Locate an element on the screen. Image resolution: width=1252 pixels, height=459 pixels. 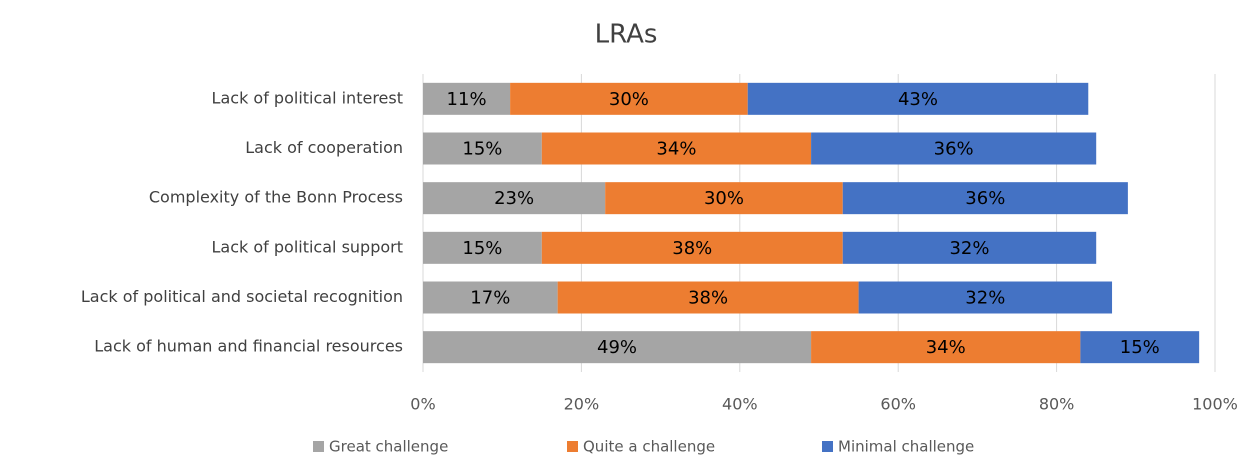
data-label: 17% is located at coordinates (490, 298).